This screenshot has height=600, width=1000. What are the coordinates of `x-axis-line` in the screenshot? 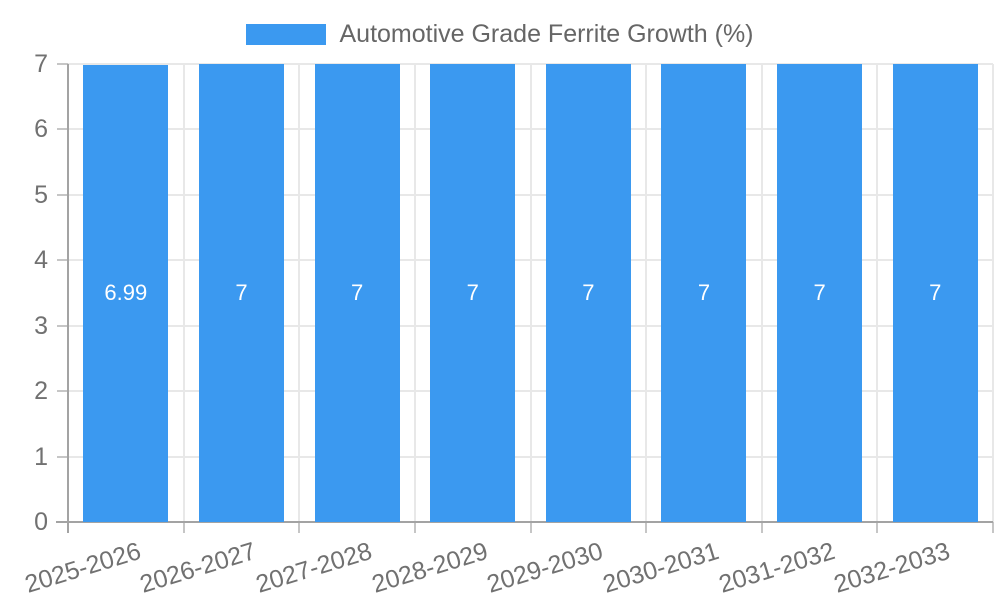 It's located at (524, 522).